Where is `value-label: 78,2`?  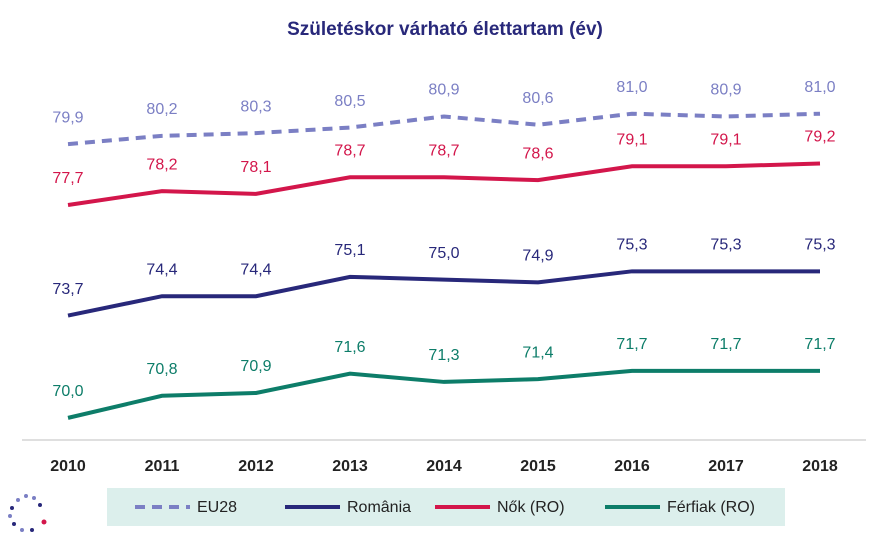
value-label: 78,2 is located at coordinates (161, 164).